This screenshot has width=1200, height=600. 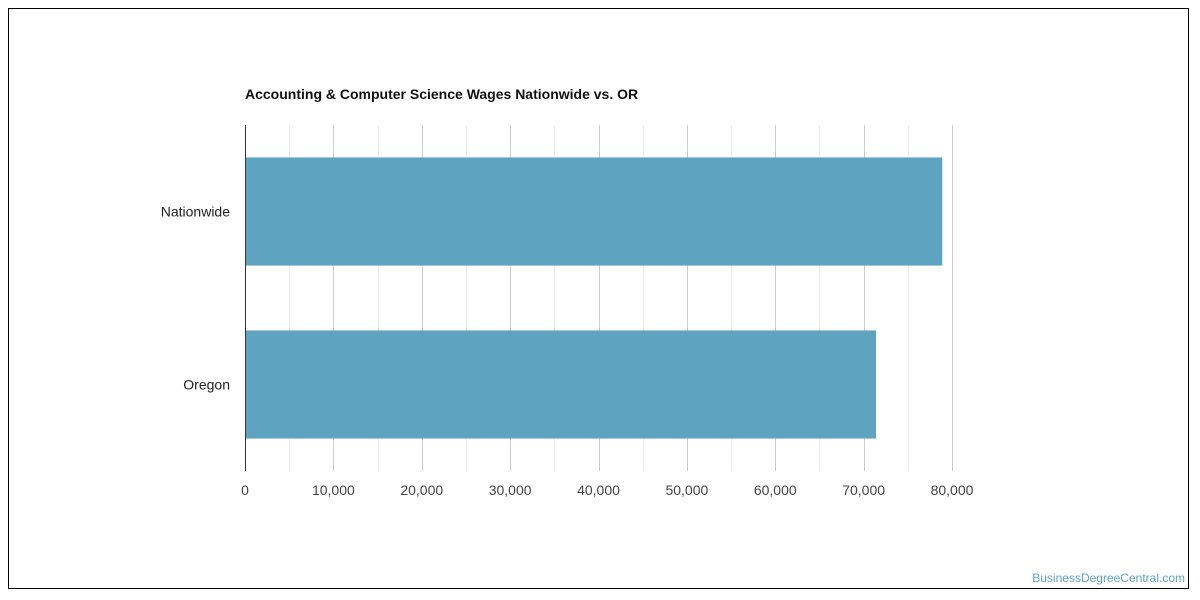 I want to click on x-tick-label: 10,000, so click(x=333, y=490).